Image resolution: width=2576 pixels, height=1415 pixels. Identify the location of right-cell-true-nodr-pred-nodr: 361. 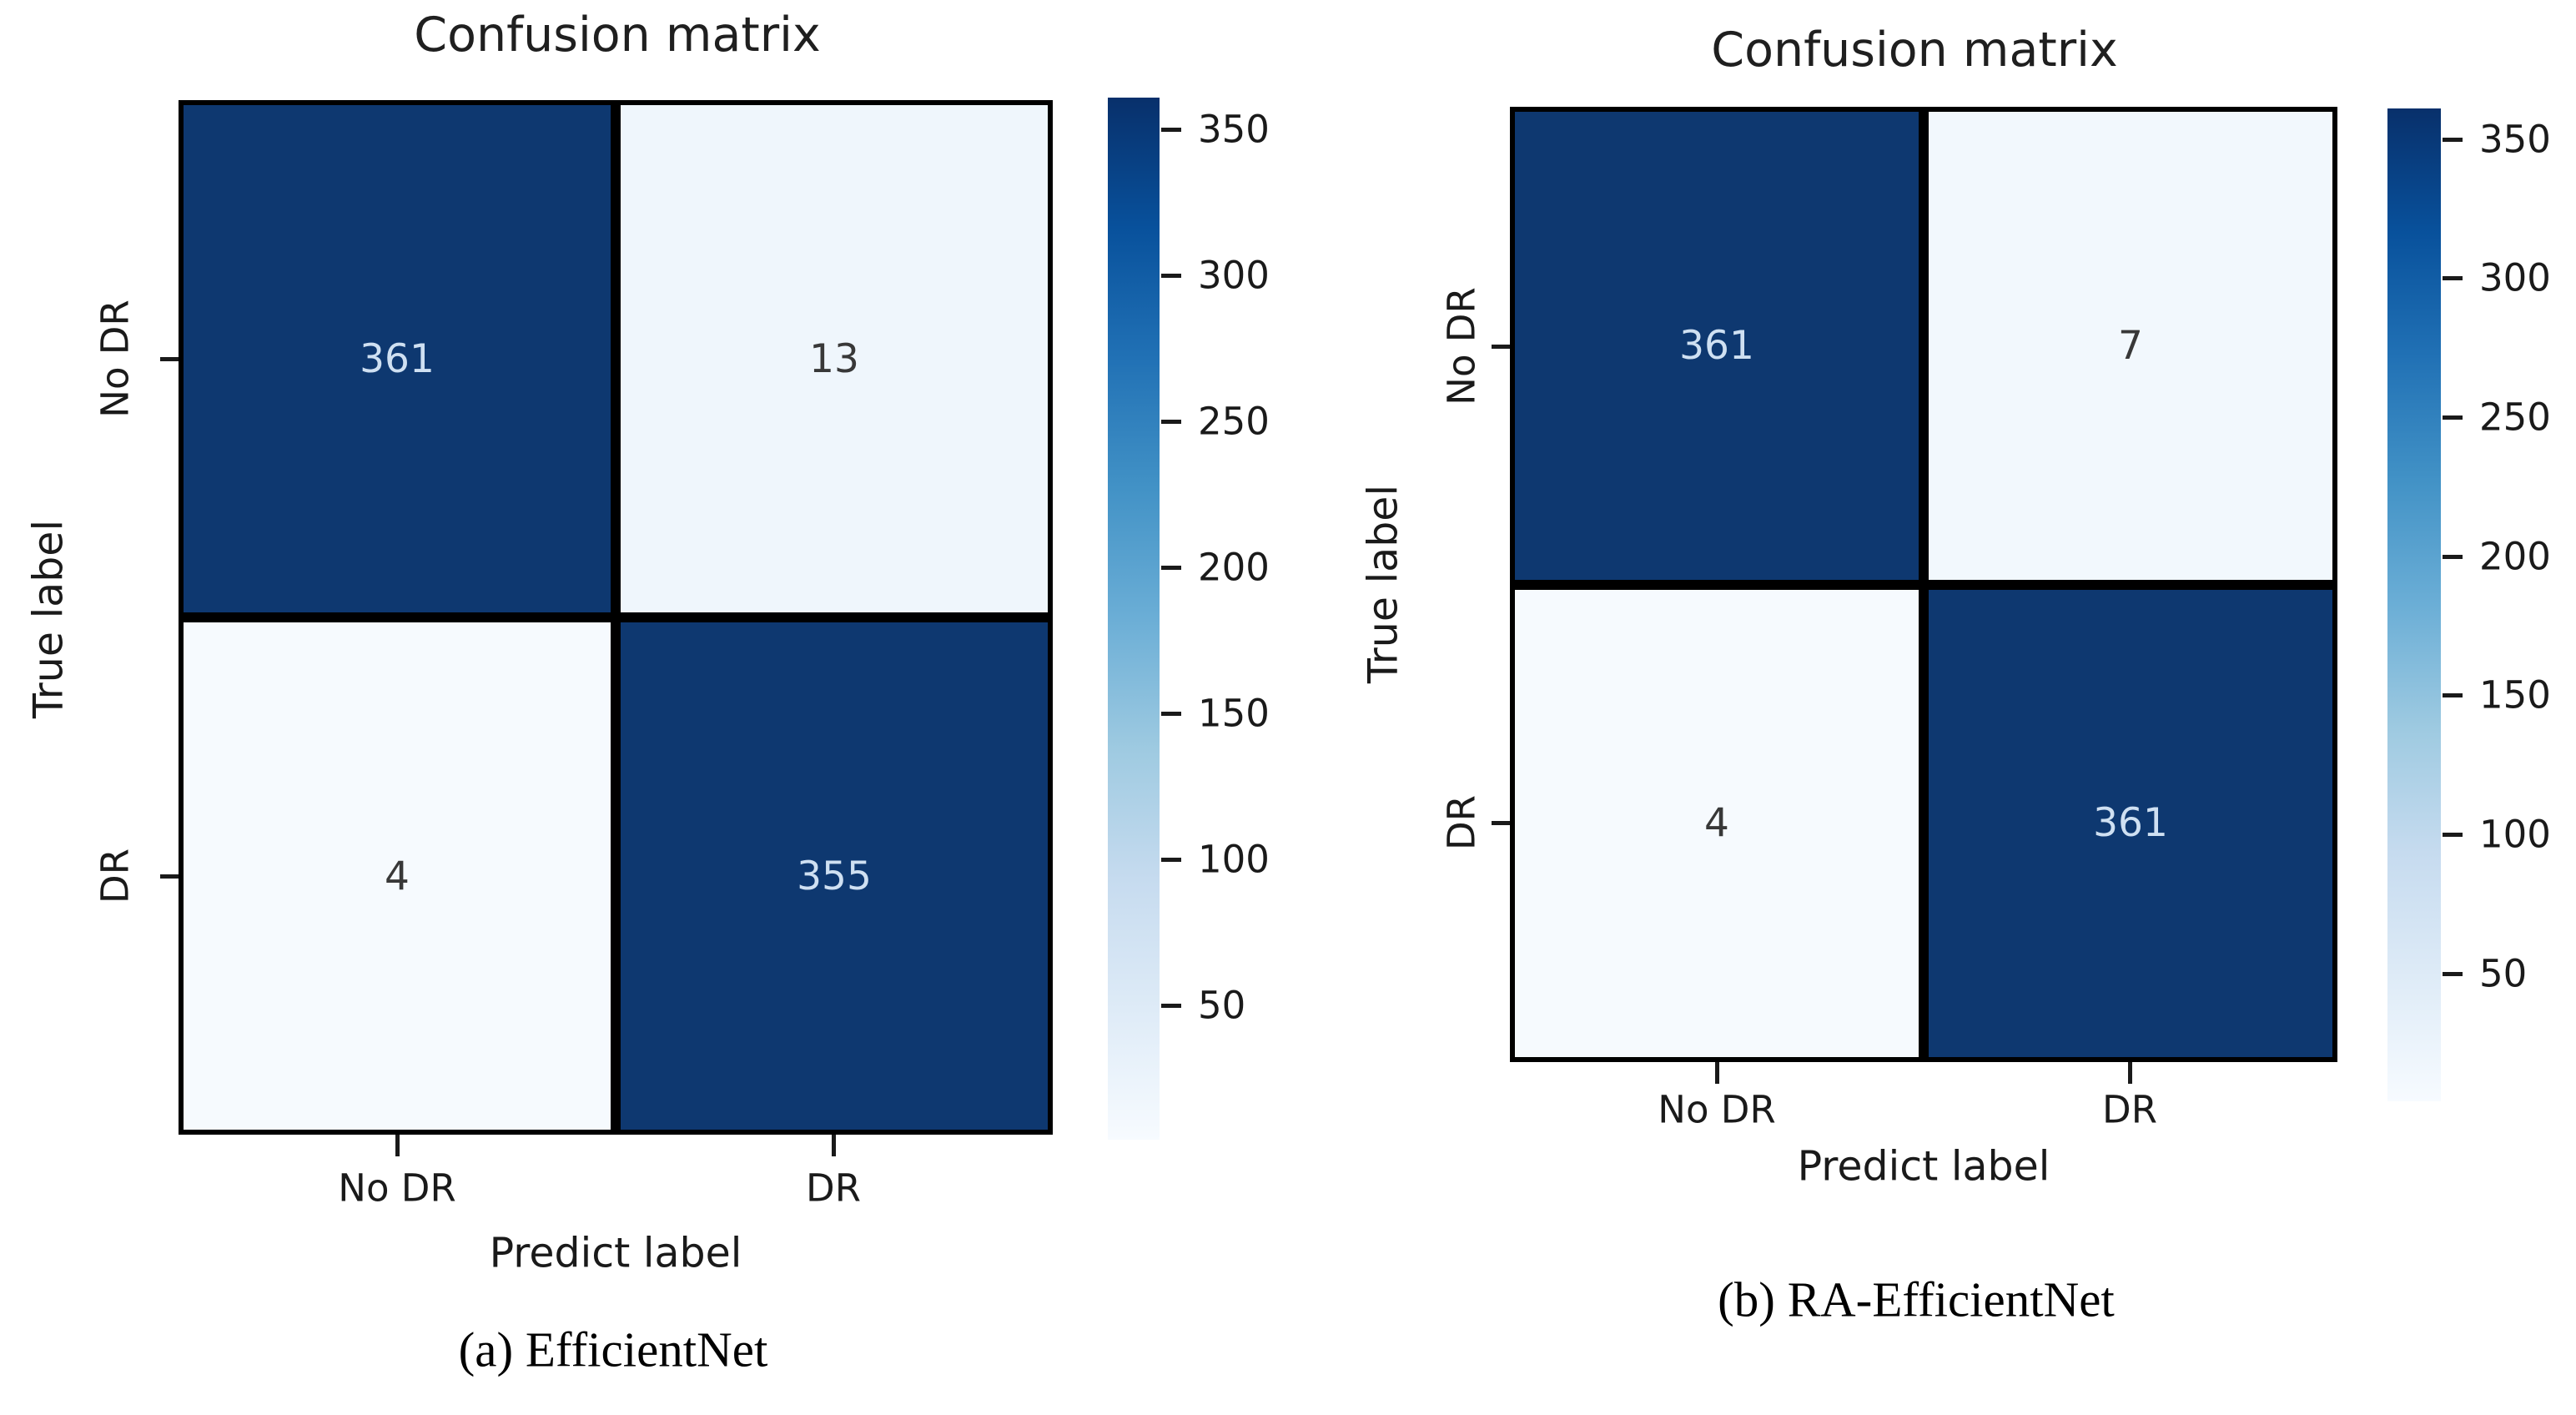
(1717, 346).